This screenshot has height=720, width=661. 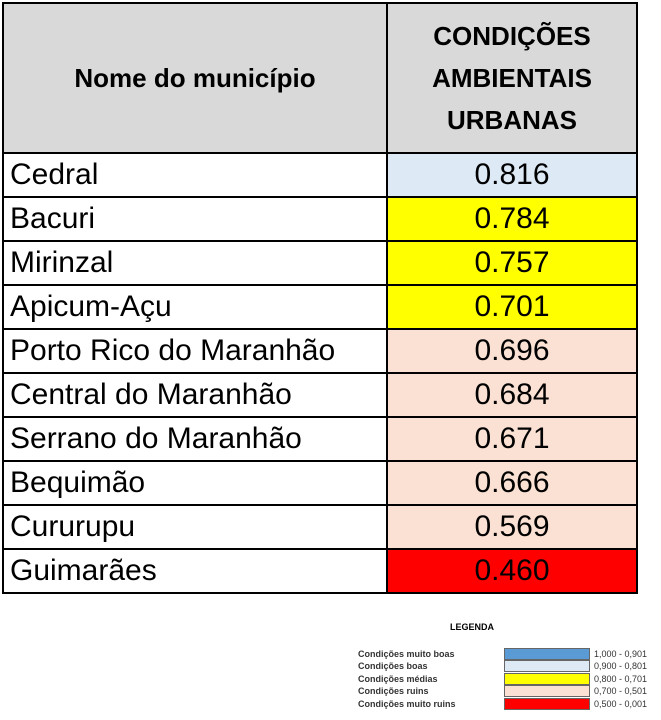 What do you see at coordinates (501, 691) in the screenshot?
I see `legend-item: Condições ruins 0,700 - 0,501` at bounding box center [501, 691].